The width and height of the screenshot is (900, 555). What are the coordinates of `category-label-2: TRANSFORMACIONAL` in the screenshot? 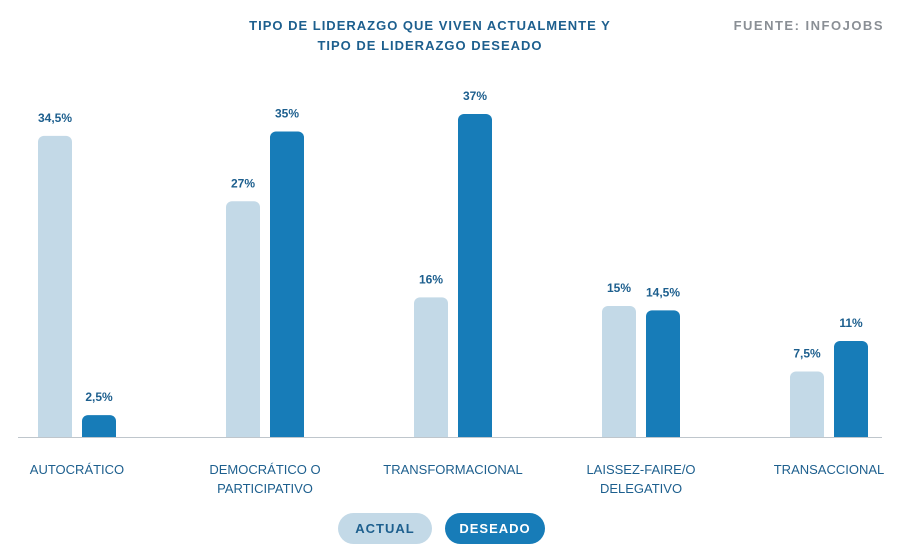 It's located at (452, 469).